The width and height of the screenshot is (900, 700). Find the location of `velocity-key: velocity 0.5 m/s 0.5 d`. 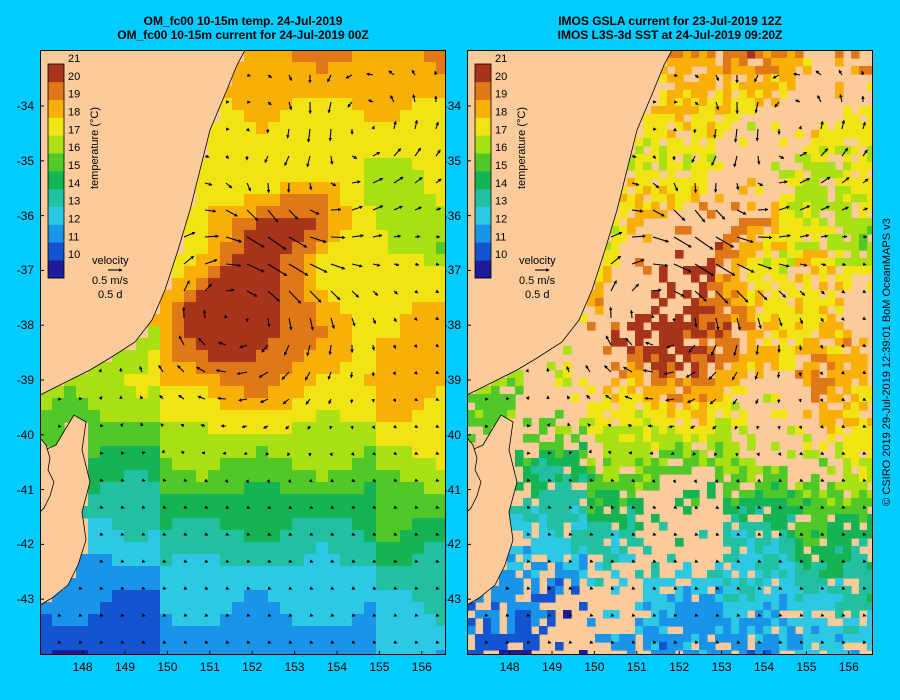

velocity-key: velocity 0.5 m/s 0.5 d is located at coordinates (537, 278).